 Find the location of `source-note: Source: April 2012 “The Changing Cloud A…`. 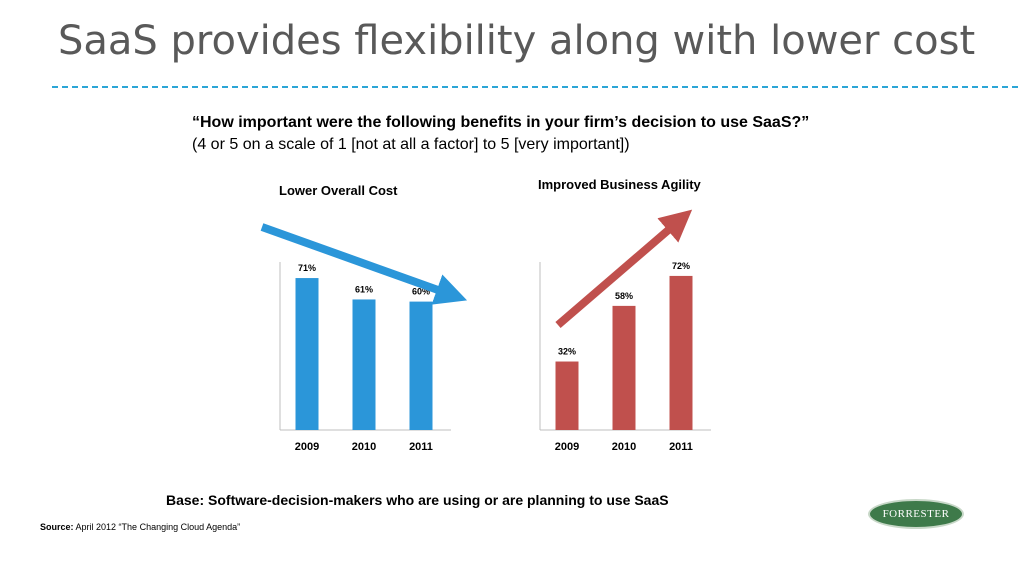

source-note: Source: April 2012 “The Changing Cloud A… is located at coordinates (140, 527).